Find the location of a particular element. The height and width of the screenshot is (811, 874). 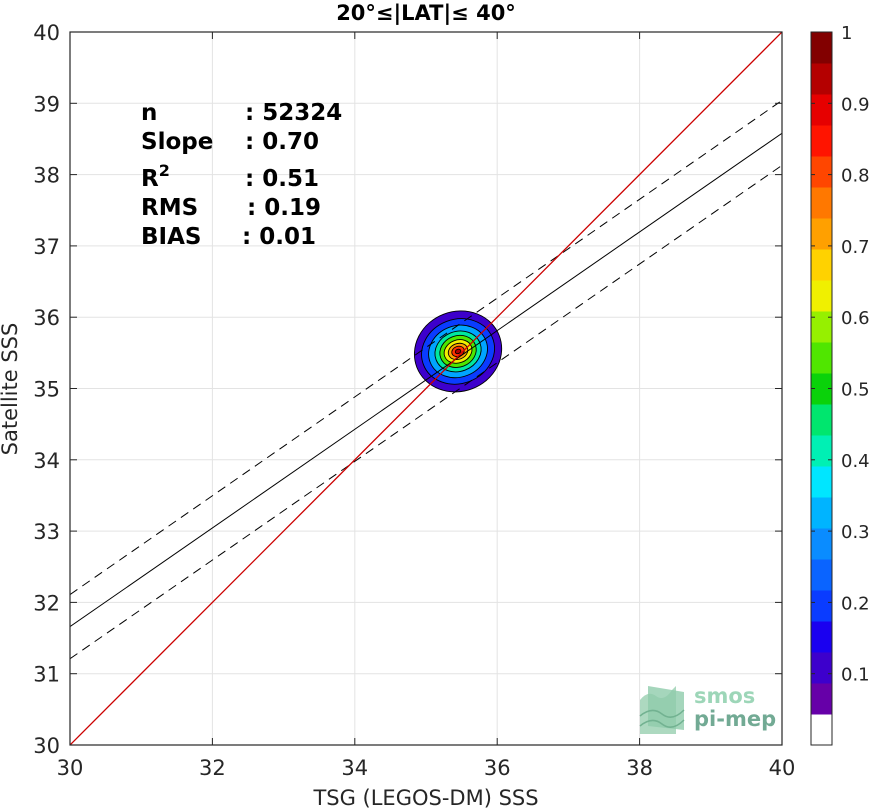

colorbar-tick-label: 0.3 is located at coordinates (855, 532).